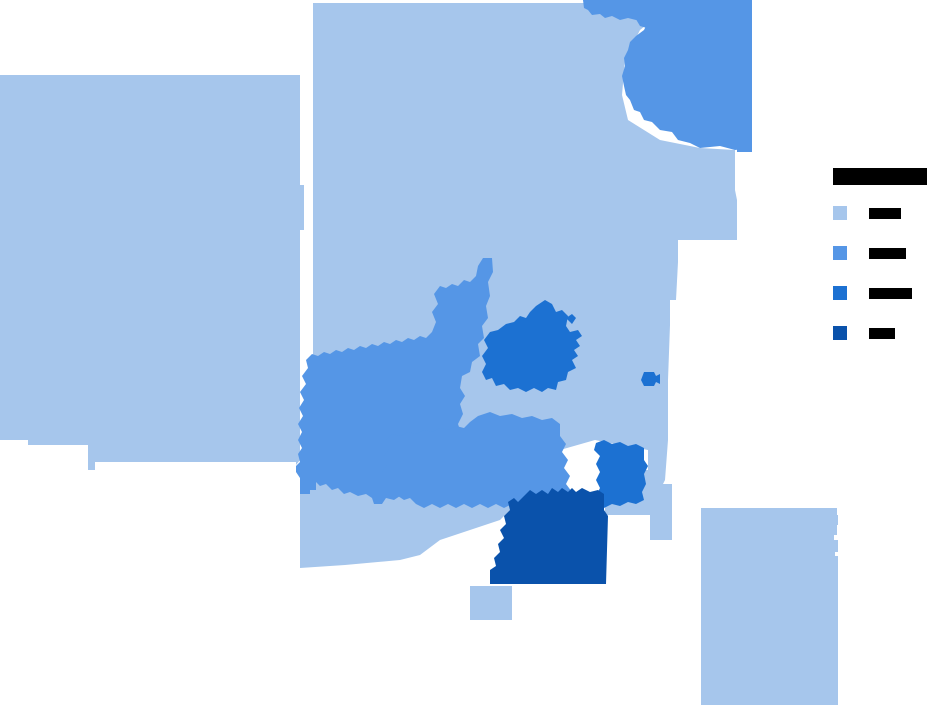  Describe the element at coordinates (532, 346) in the screenshot. I see `region-core-urban` at that location.